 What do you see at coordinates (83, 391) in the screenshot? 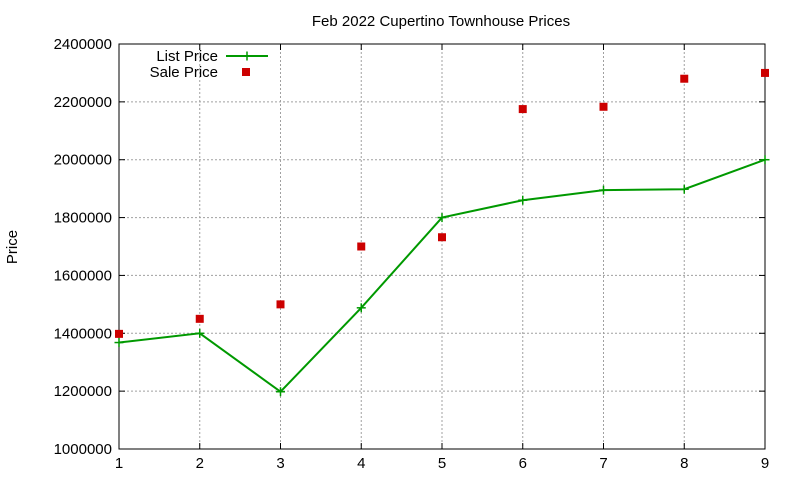
I see `y-tick-label: 1200000` at bounding box center [83, 391].